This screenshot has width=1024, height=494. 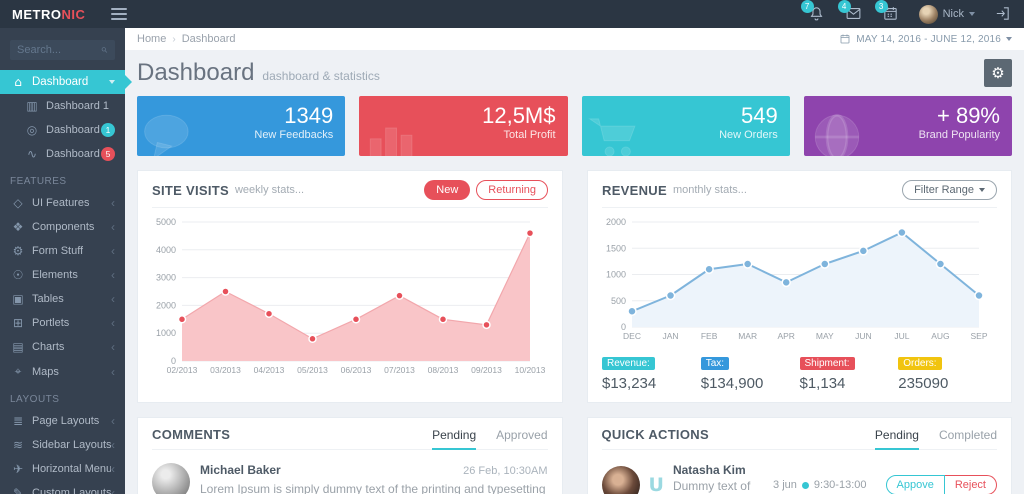 What do you see at coordinates (391, 141) in the screenshot?
I see `bar-chart-icon` at bounding box center [391, 141].